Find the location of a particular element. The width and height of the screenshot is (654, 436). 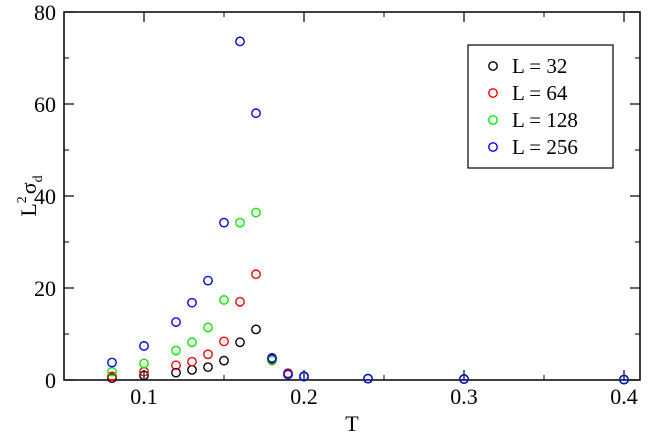

legend: L = 32 L = 64 L = 128 L = 256 is located at coordinates (540, 106).